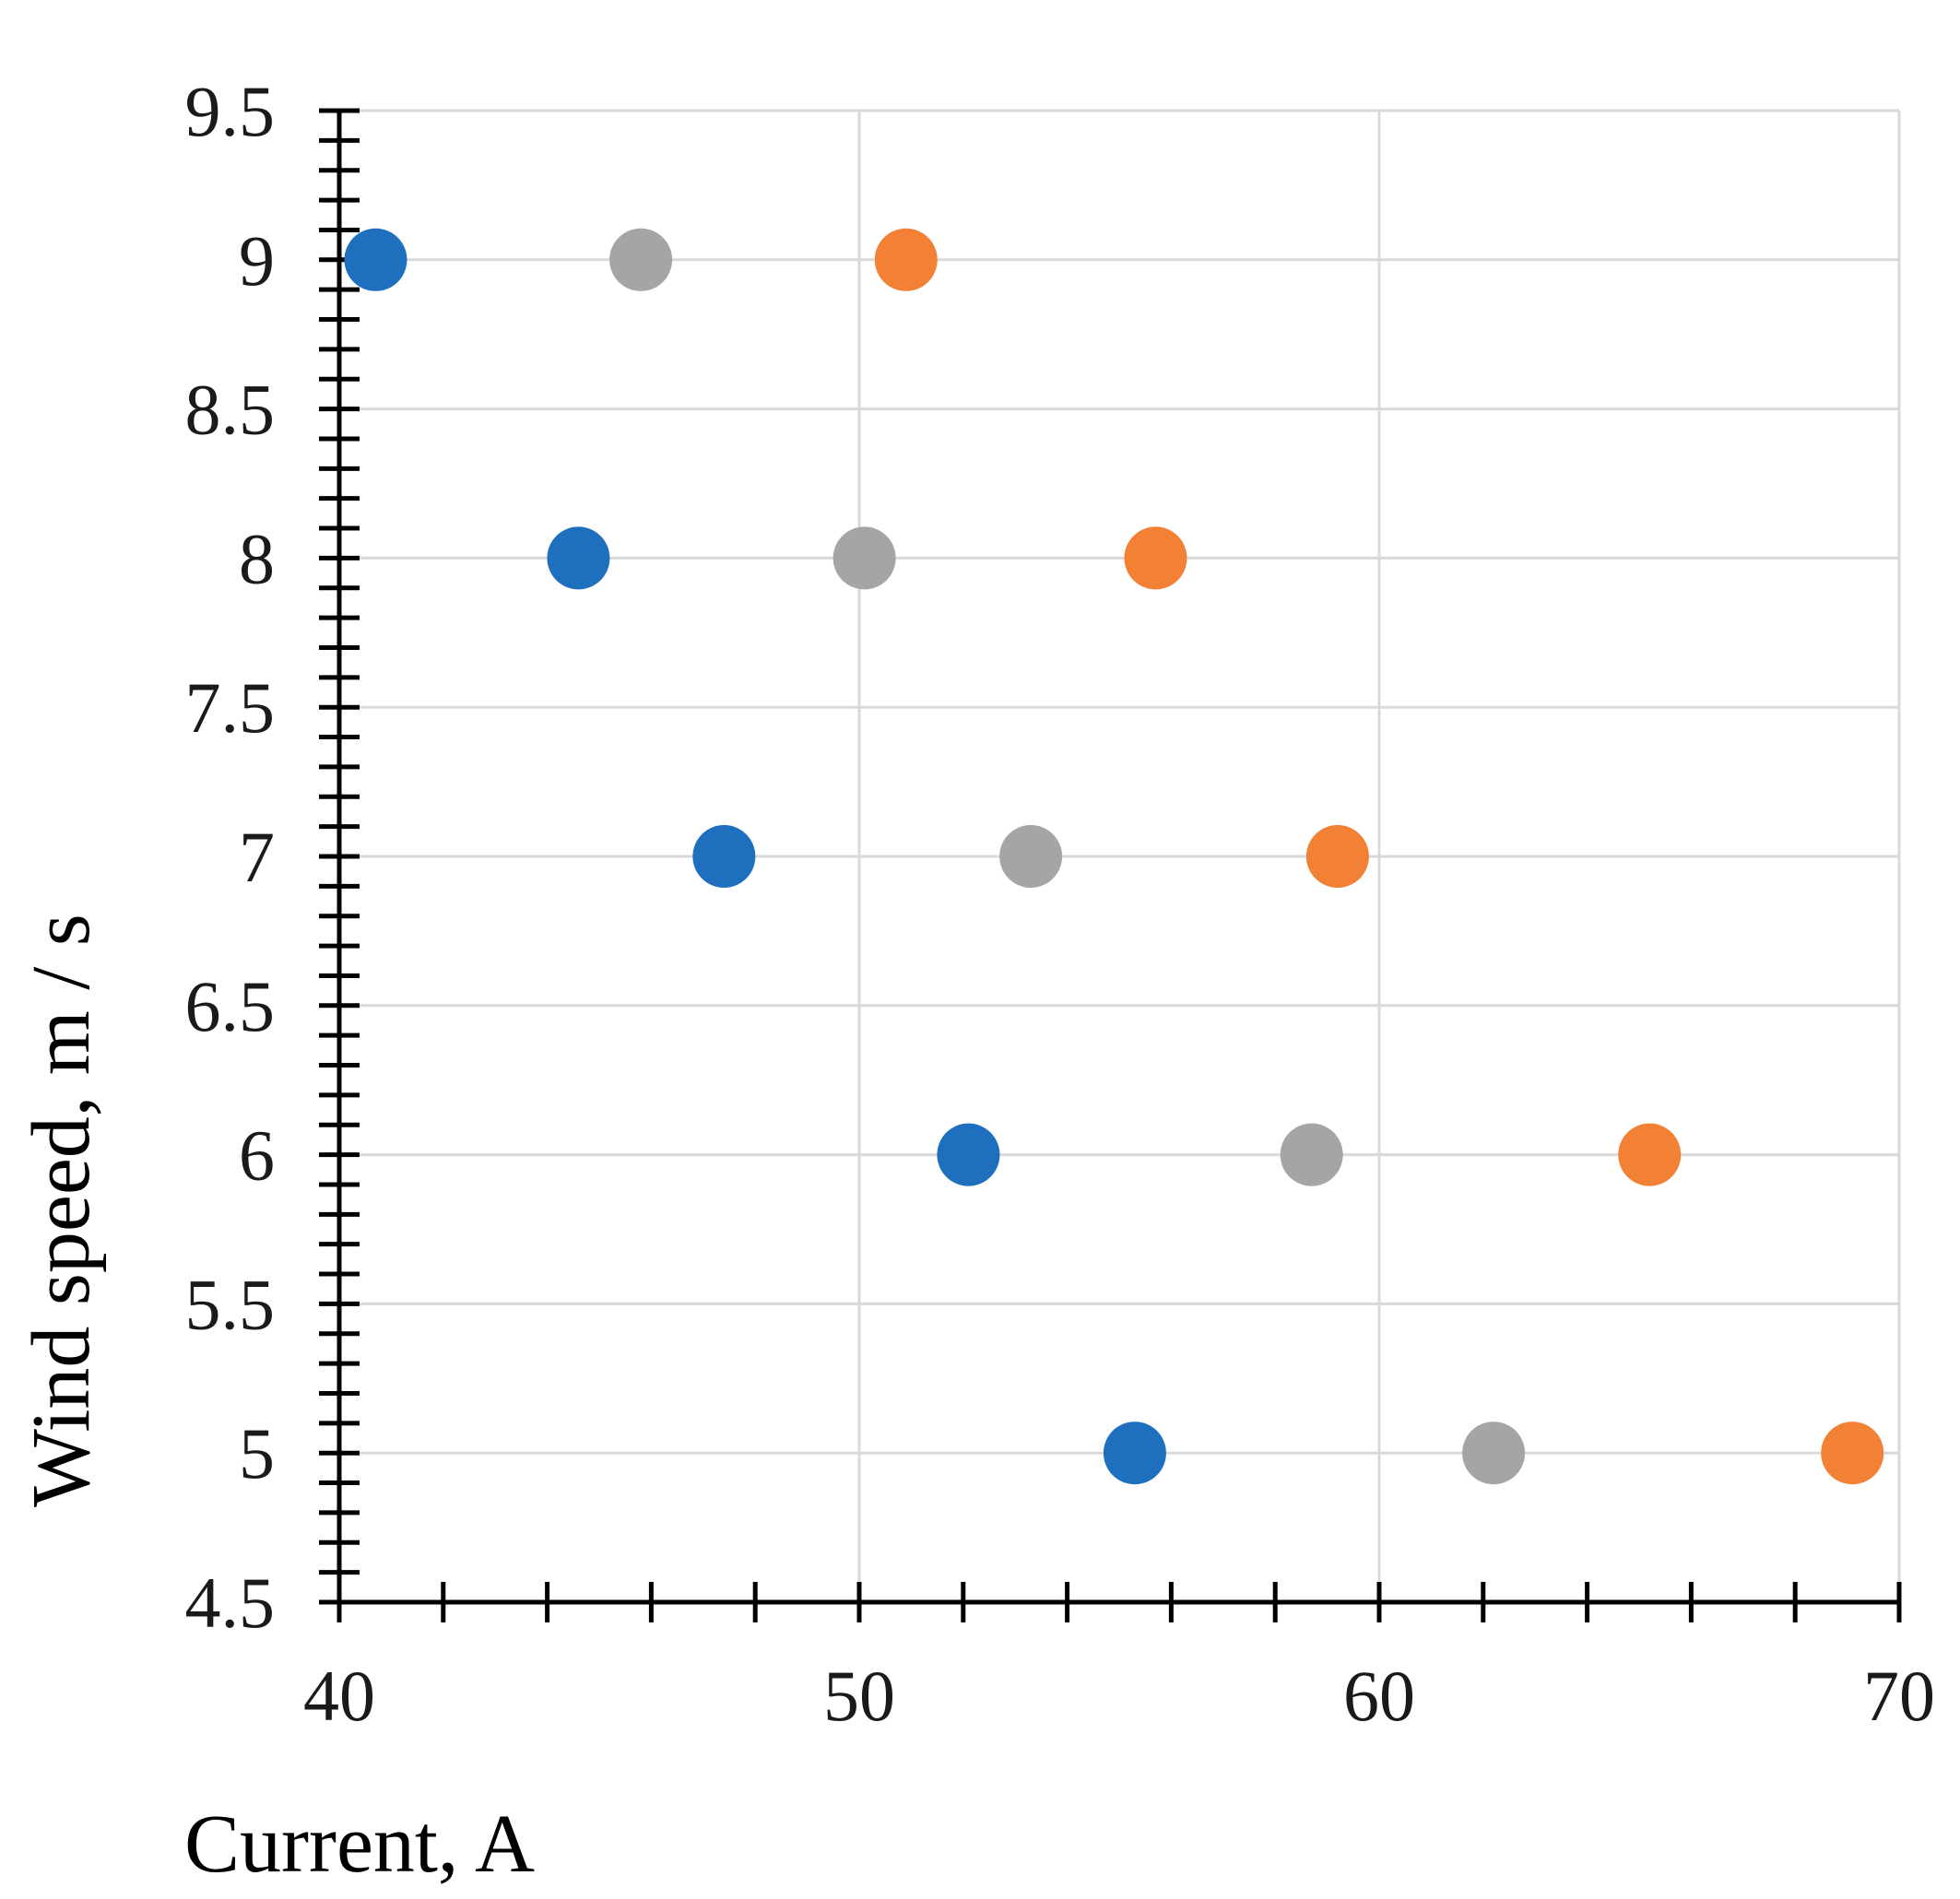  What do you see at coordinates (257, 1155) in the screenshot?
I see `y-tick-label: 6` at bounding box center [257, 1155].